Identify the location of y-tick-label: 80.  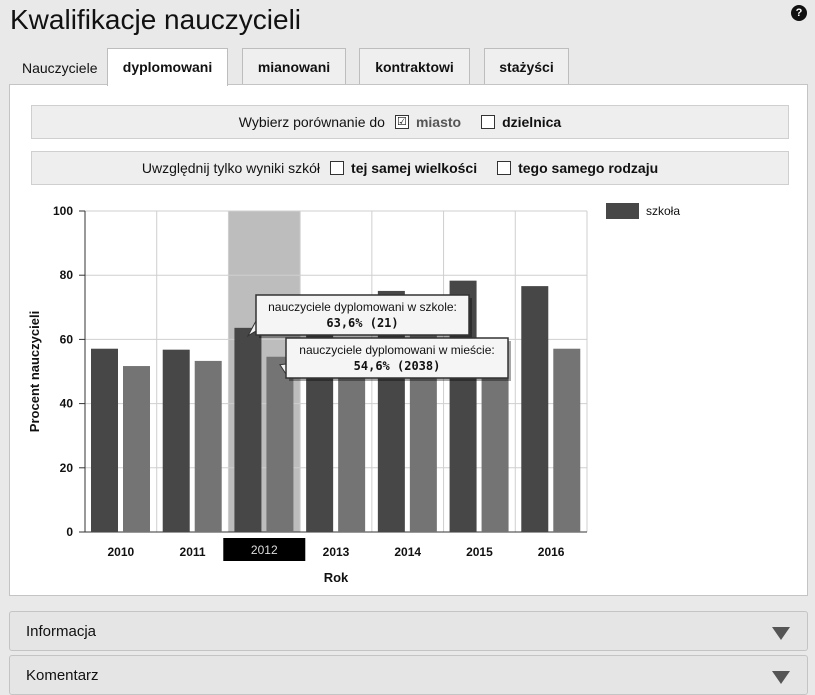
(67, 275).